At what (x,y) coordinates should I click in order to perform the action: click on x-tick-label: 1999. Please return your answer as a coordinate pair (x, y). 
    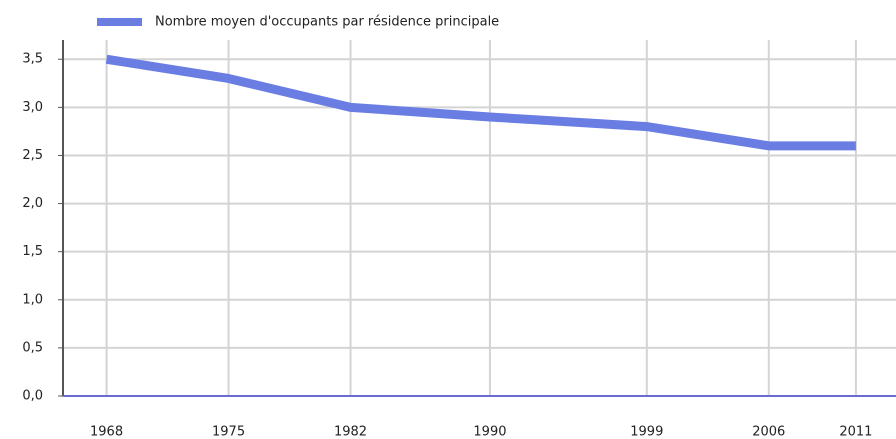
    Looking at the image, I should click on (646, 432).